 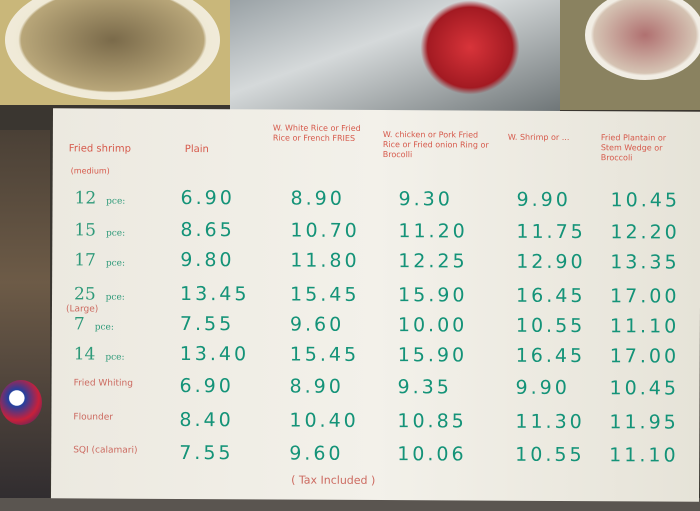 I want to click on row-count: 15, so click(x=85, y=230).